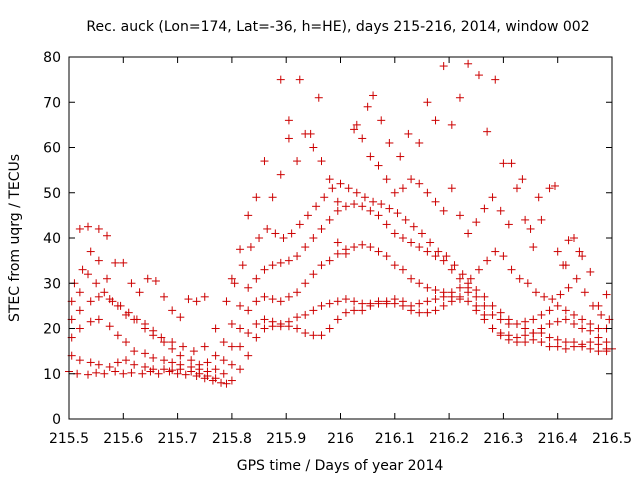 The image size is (640, 480). Describe the element at coordinates (395, 439) in the screenshot. I see `x-tick-label: 216.1` at that location.